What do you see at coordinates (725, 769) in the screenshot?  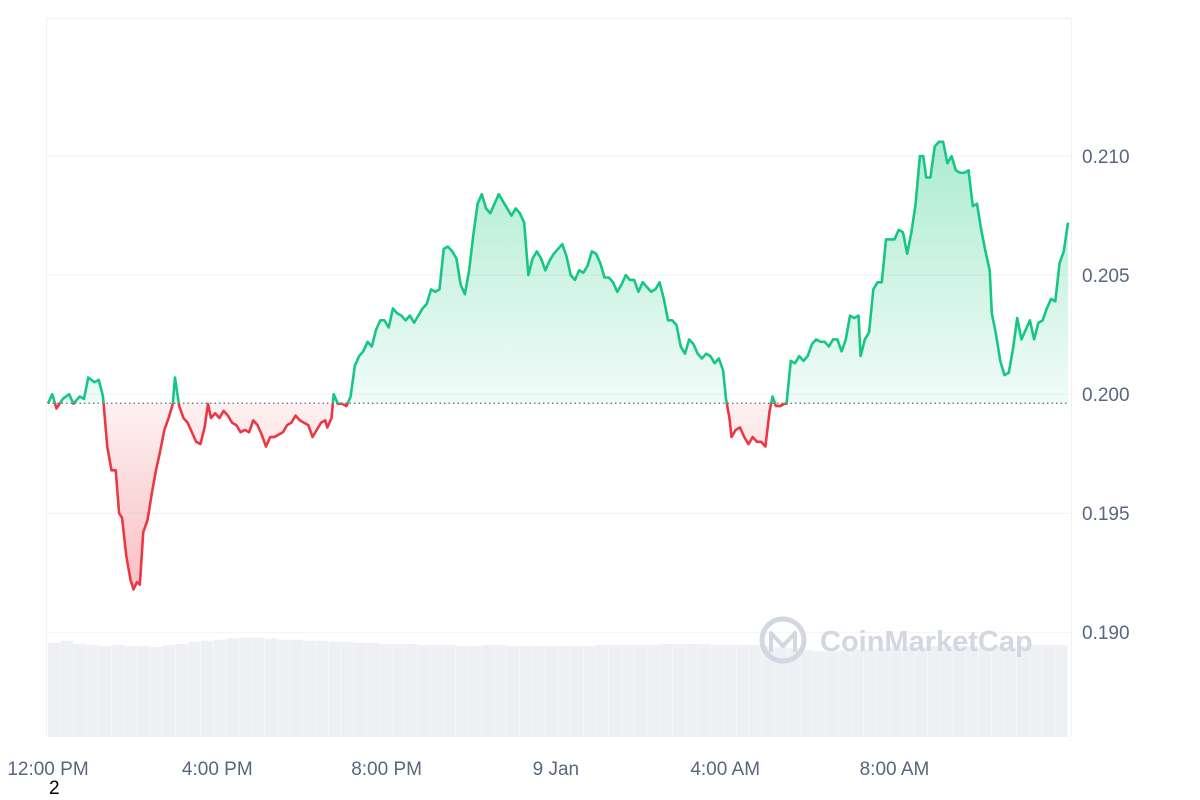 I see `x-tick-label: 4:00 AM` at bounding box center [725, 769].